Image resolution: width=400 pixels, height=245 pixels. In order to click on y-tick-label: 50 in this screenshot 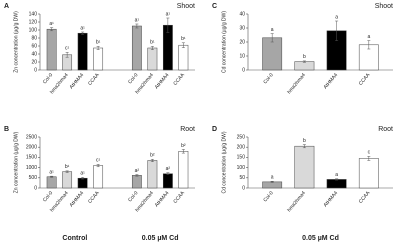, I will do `click(242, 178)`.